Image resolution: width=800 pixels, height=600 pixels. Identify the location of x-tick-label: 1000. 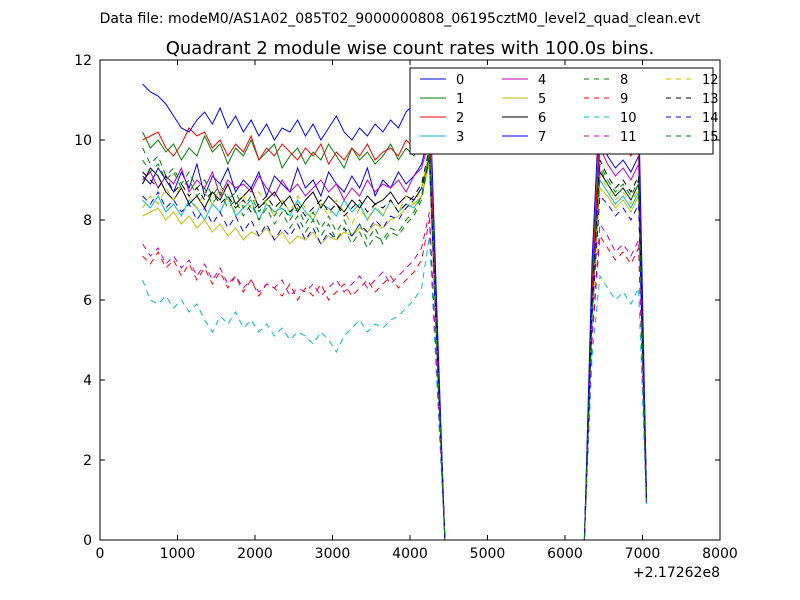
(178, 554).